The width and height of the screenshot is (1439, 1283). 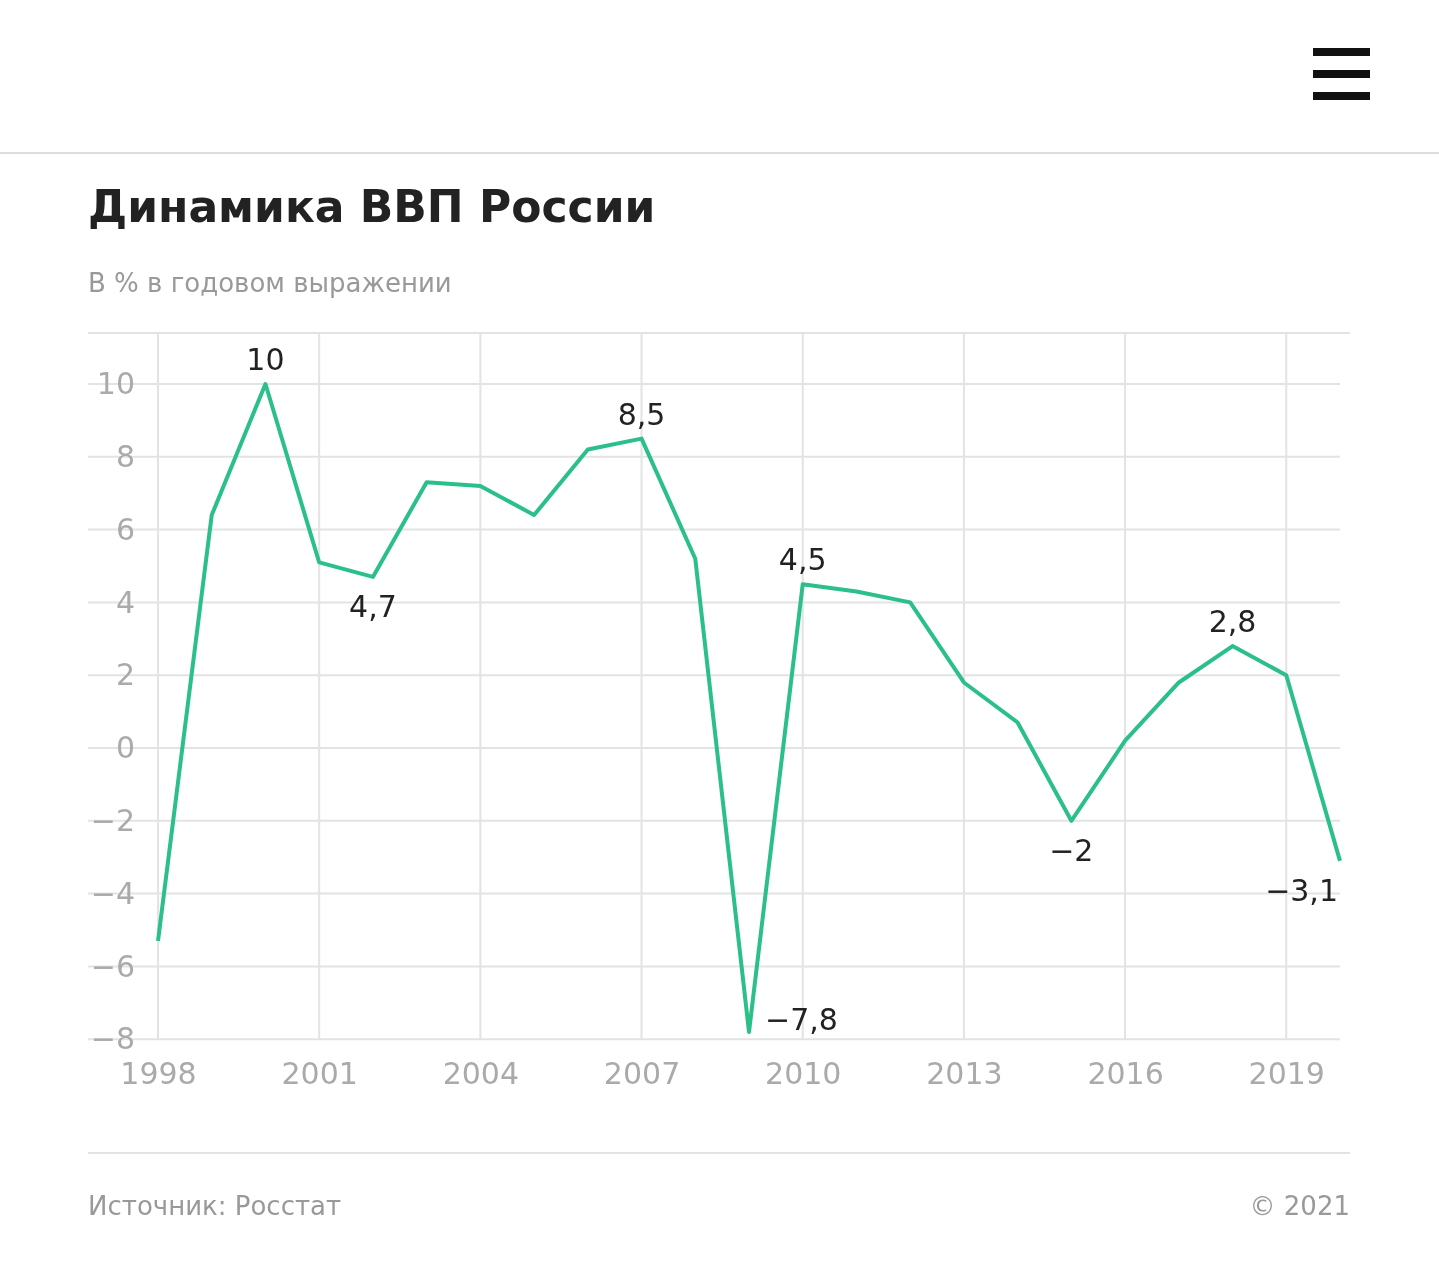 What do you see at coordinates (125, 748) in the screenshot?
I see `y-tick-label: 0` at bounding box center [125, 748].